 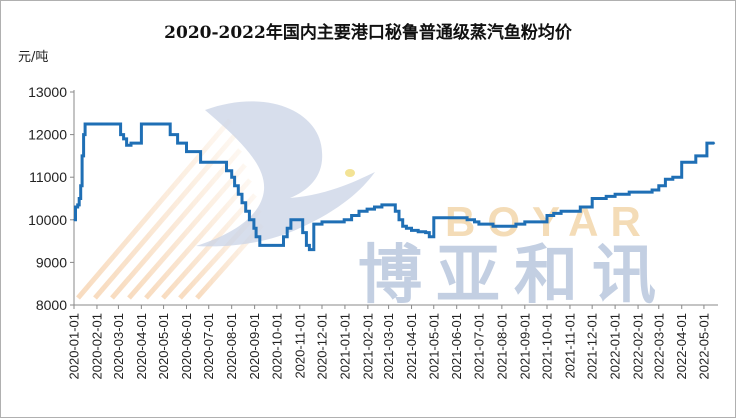 What do you see at coordinates (51, 305) in the screenshot?
I see `y-tick-label: 8000` at bounding box center [51, 305].